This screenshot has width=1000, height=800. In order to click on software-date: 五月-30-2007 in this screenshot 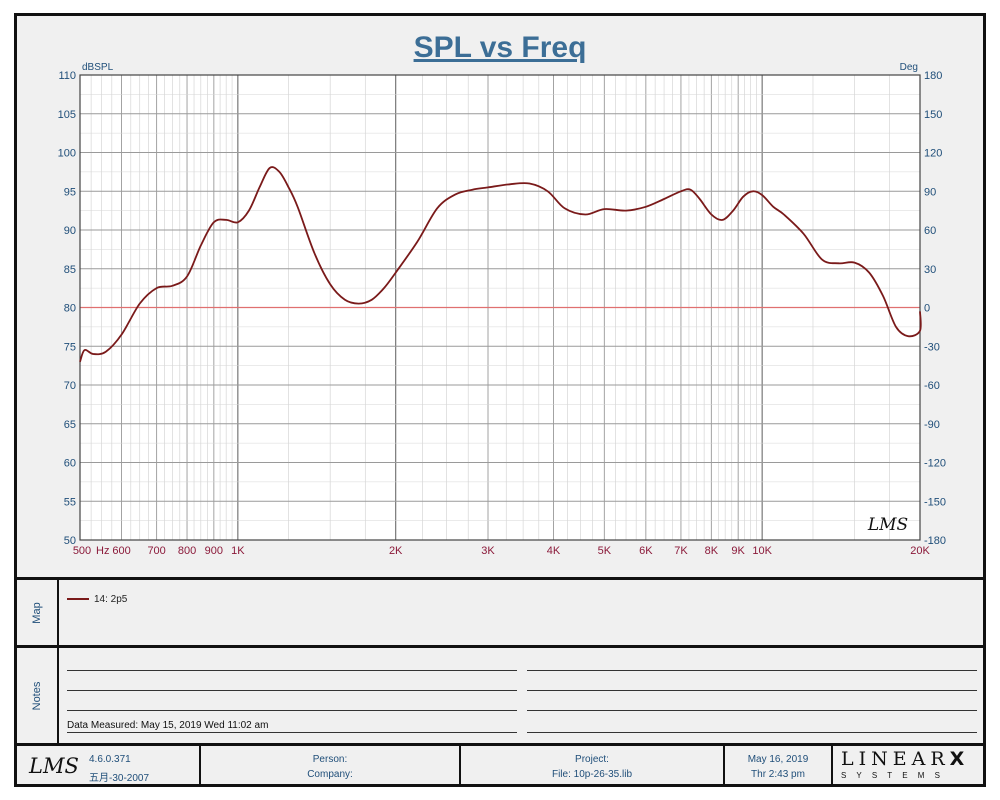, I will do `click(119, 778)`.